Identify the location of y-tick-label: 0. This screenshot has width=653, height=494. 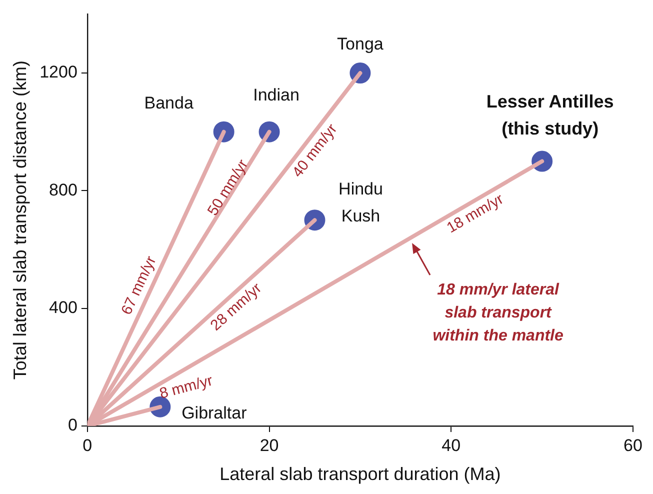
(73, 425).